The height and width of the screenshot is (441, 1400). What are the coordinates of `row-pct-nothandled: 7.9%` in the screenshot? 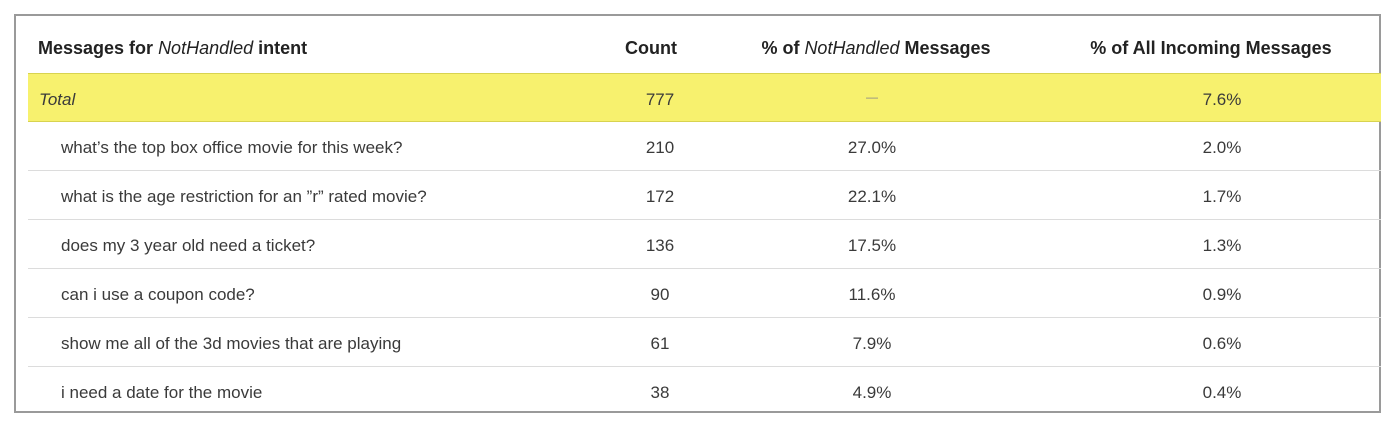 It's located at (872, 343).